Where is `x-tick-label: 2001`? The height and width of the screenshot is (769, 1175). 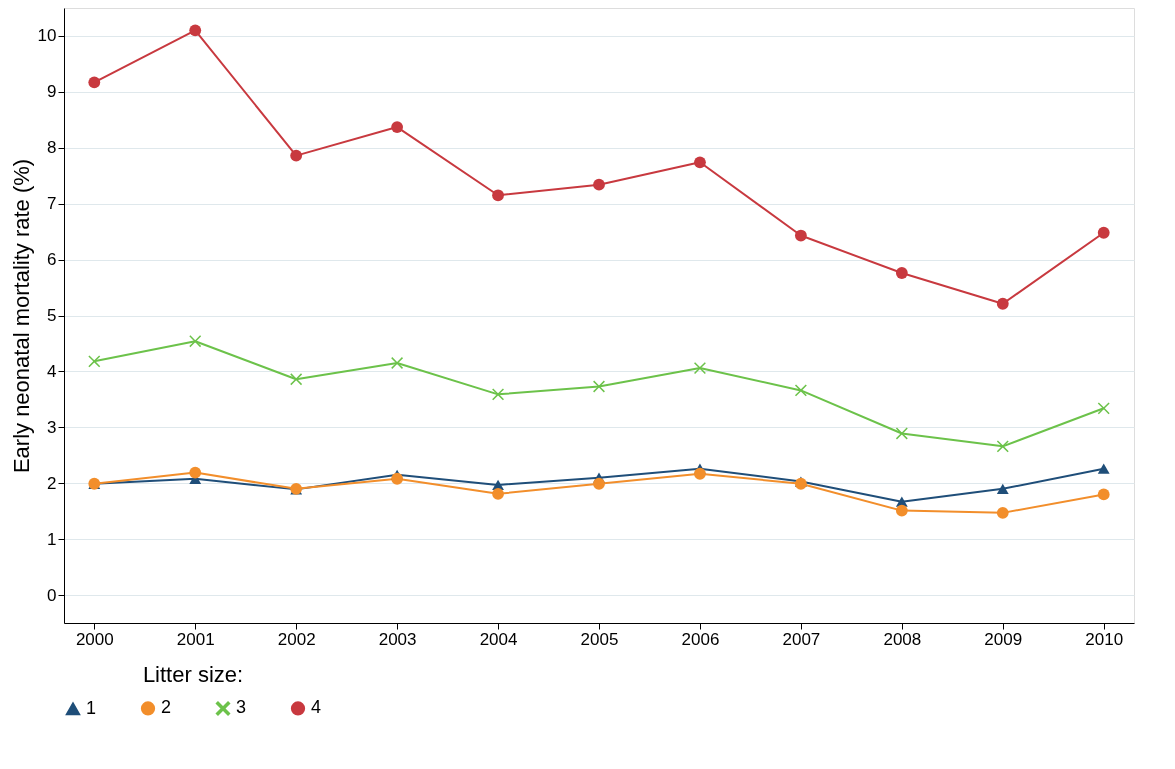
x-tick-label: 2001 is located at coordinates (195, 639).